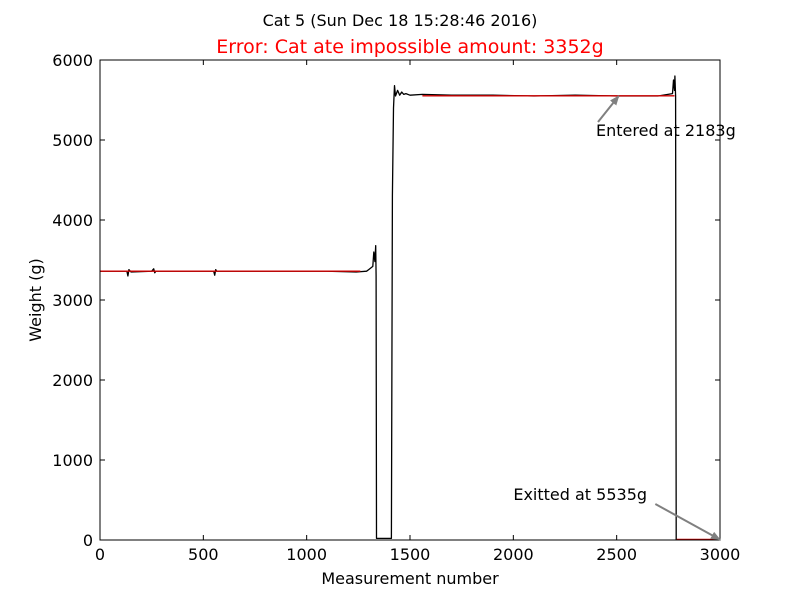  What do you see at coordinates (720, 554) in the screenshot?
I see `x-tick-label: 3000` at bounding box center [720, 554].